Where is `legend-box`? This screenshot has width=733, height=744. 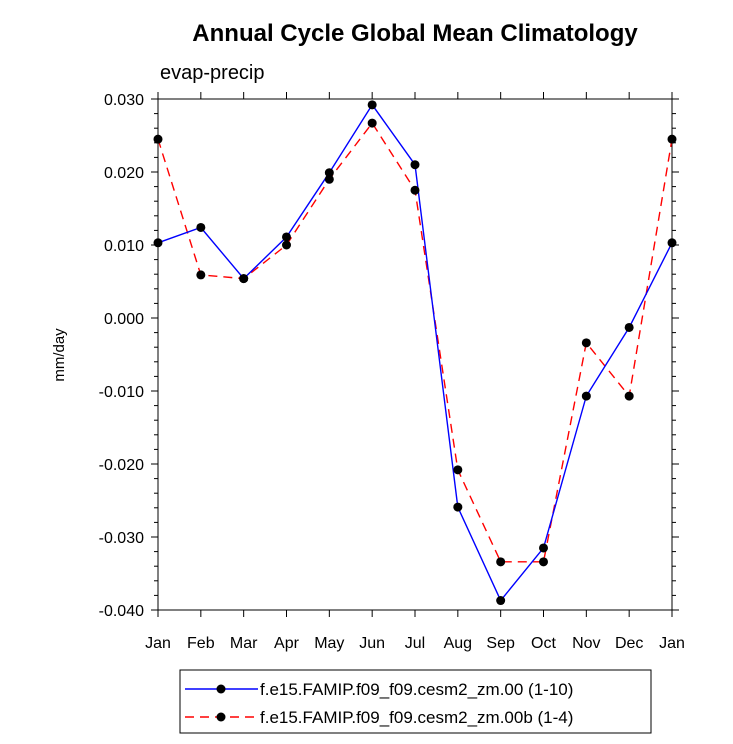
legend-box is located at coordinates (415, 701).